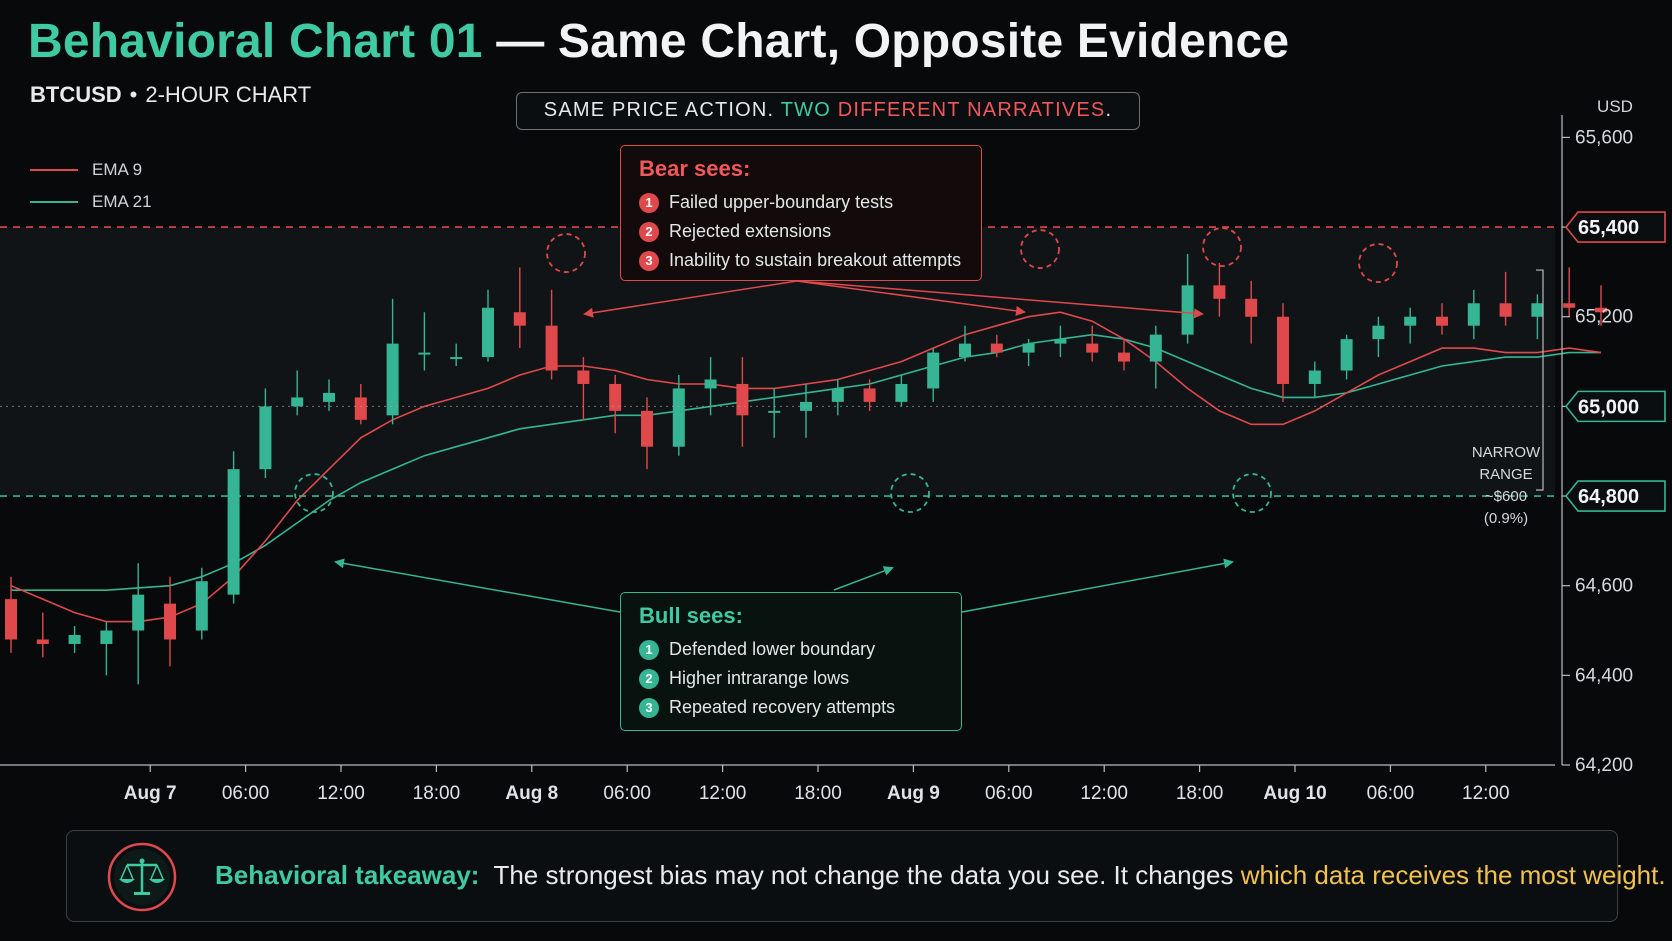 Image resolution: width=1672 pixels, height=941 pixels. Describe the element at coordinates (1294, 793) in the screenshot. I see `x-tick-label: Aug 10` at that location.